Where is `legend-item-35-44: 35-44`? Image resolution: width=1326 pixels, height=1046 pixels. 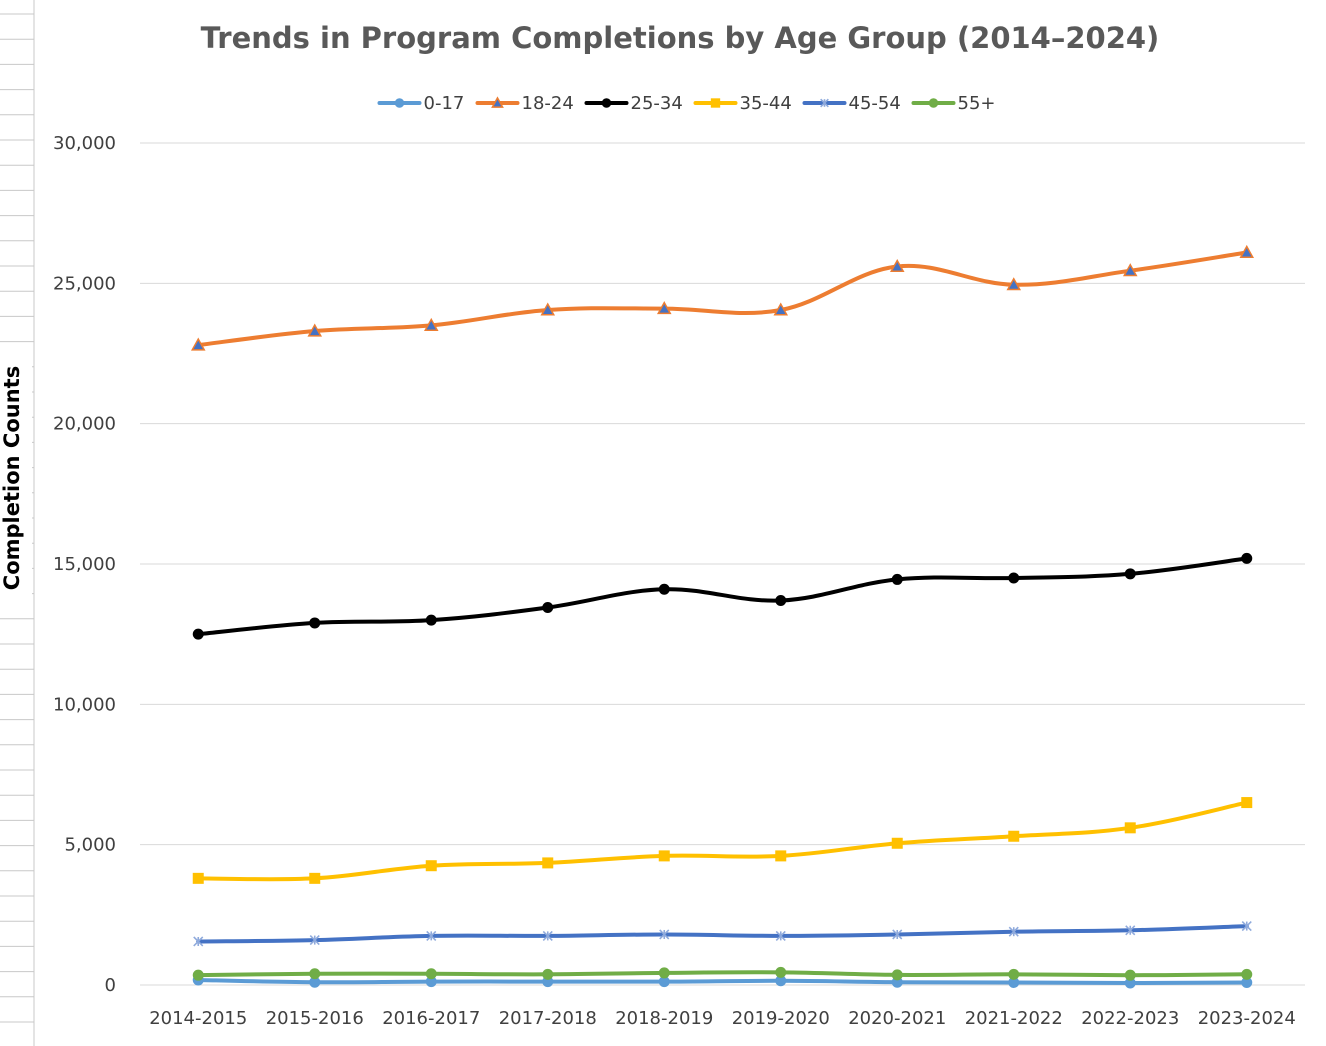
legend-item-35-44: 35-44 is located at coordinates (742, 103).